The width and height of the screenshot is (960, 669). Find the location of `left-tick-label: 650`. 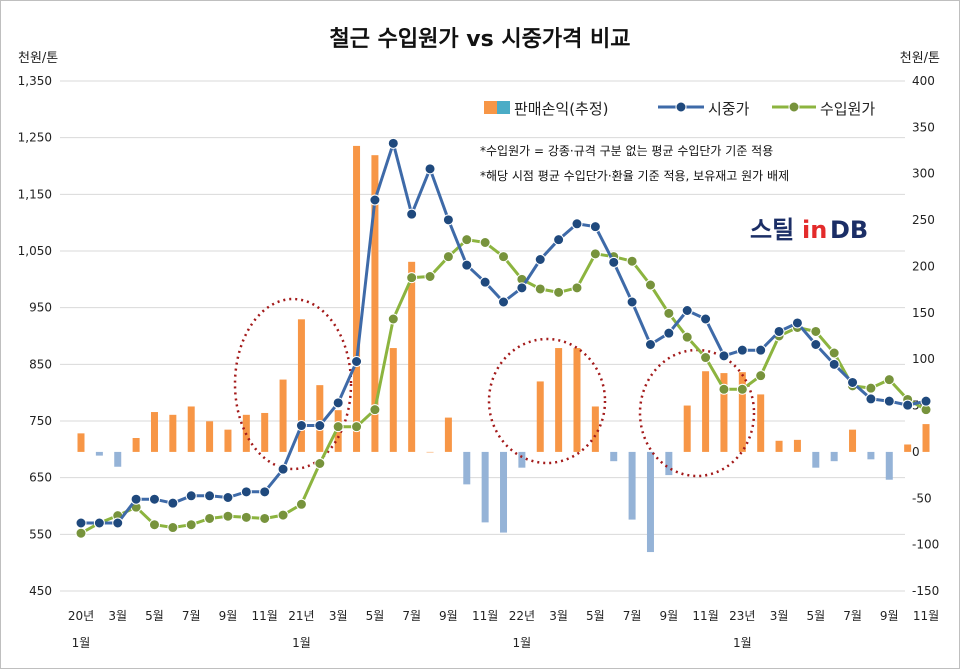

left-tick-label: 650 is located at coordinates (40, 478).